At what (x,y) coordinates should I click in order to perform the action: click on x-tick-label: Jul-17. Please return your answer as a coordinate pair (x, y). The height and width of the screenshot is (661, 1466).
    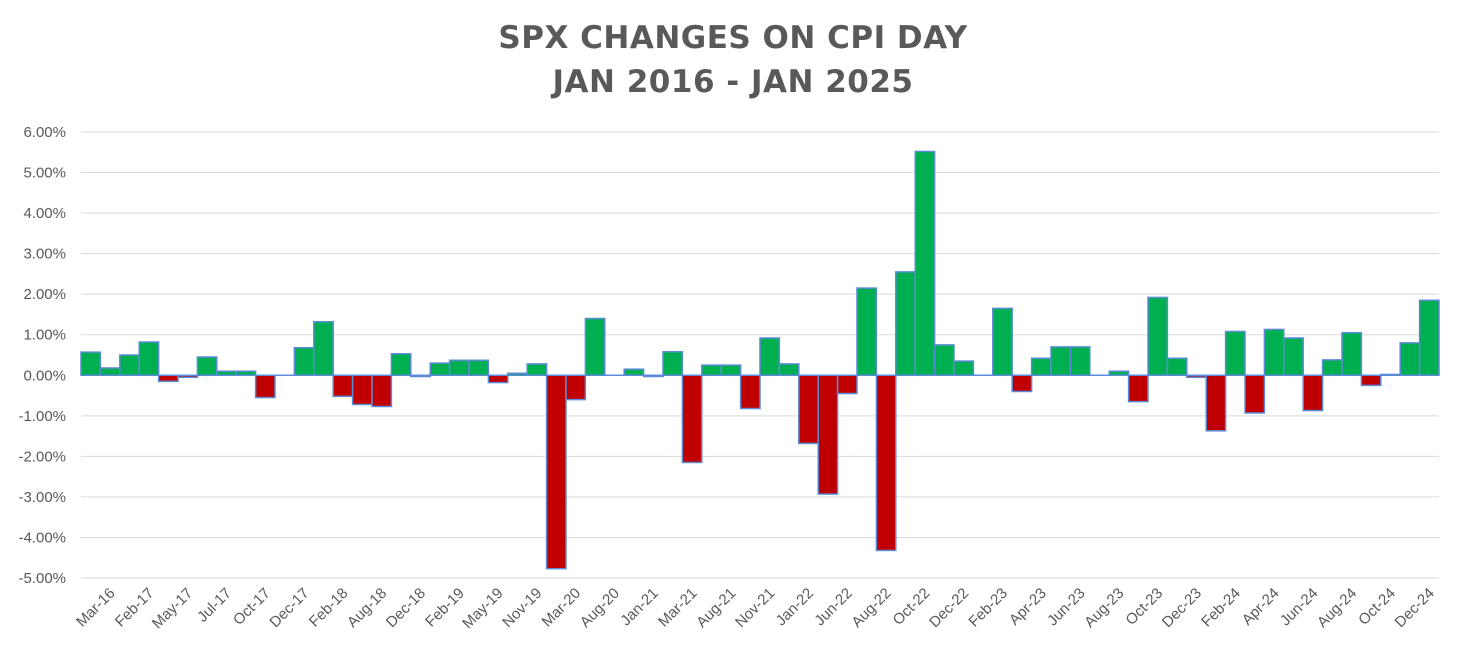
    Looking at the image, I should click on (214, 605).